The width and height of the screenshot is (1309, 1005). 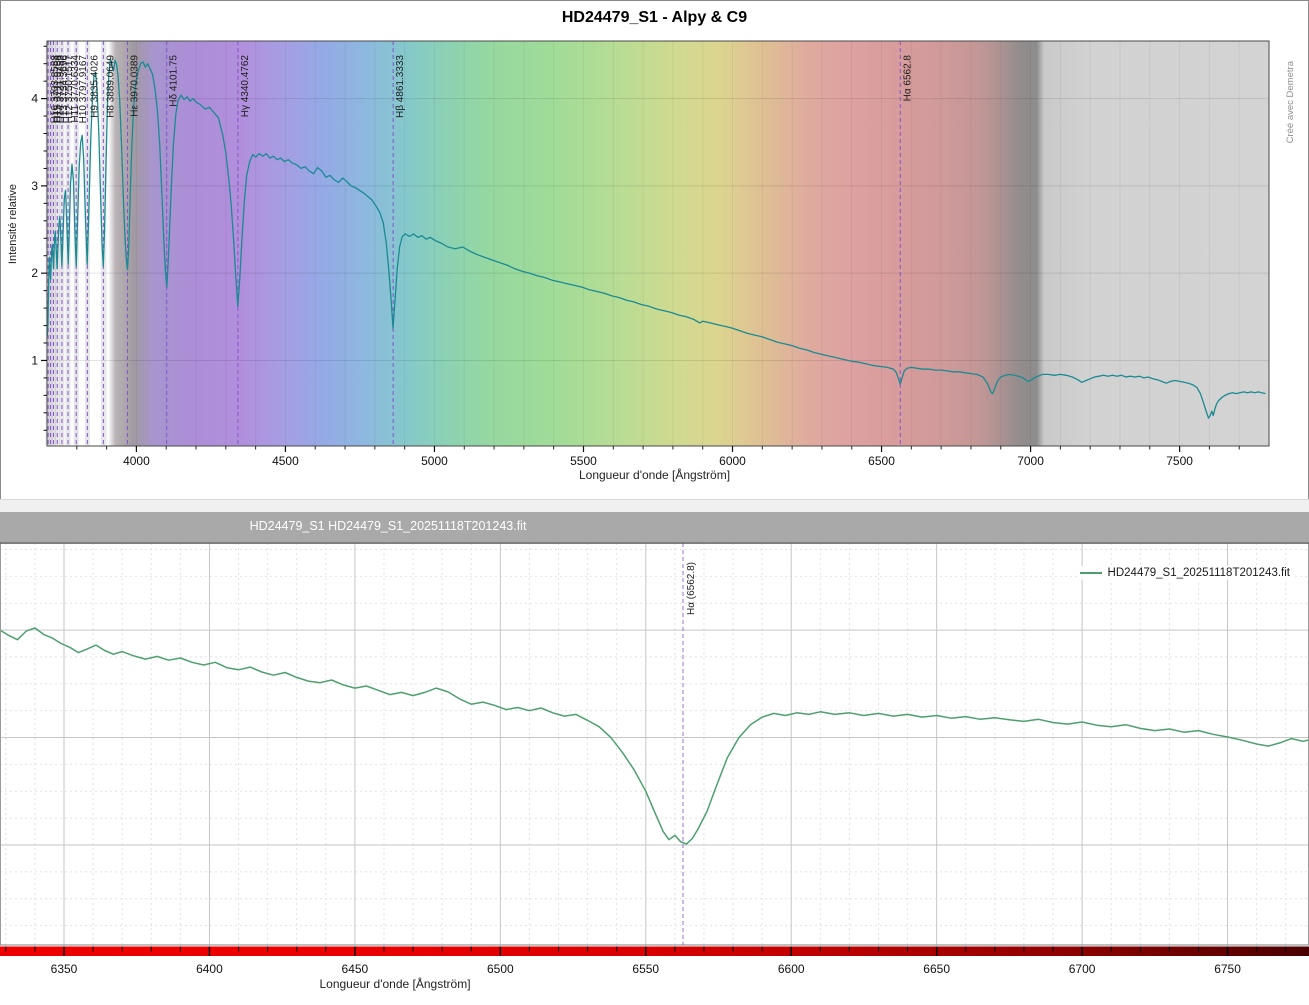 What do you see at coordinates (64, 969) in the screenshot?
I see `bottom-x-tick-label: 6350` at bounding box center [64, 969].